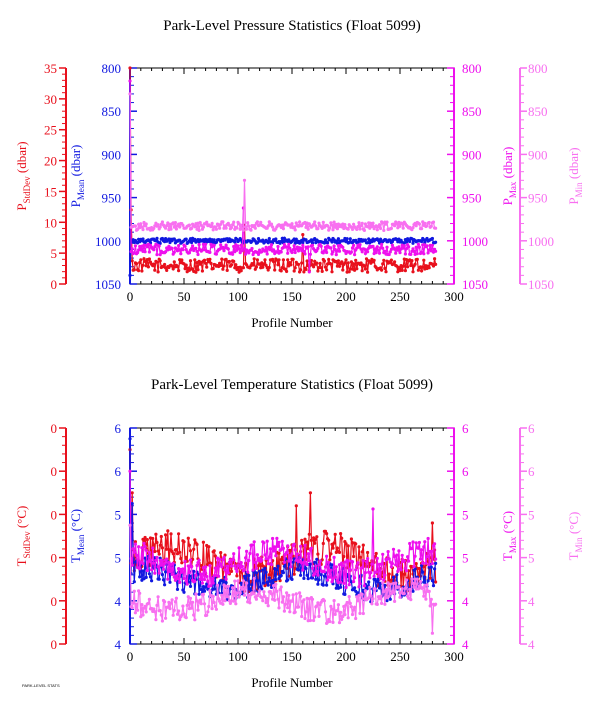  What do you see at coordinates (472, 198) in the screenshot?
I see `max-tick-label: 950` at bounding box center [472, 198].